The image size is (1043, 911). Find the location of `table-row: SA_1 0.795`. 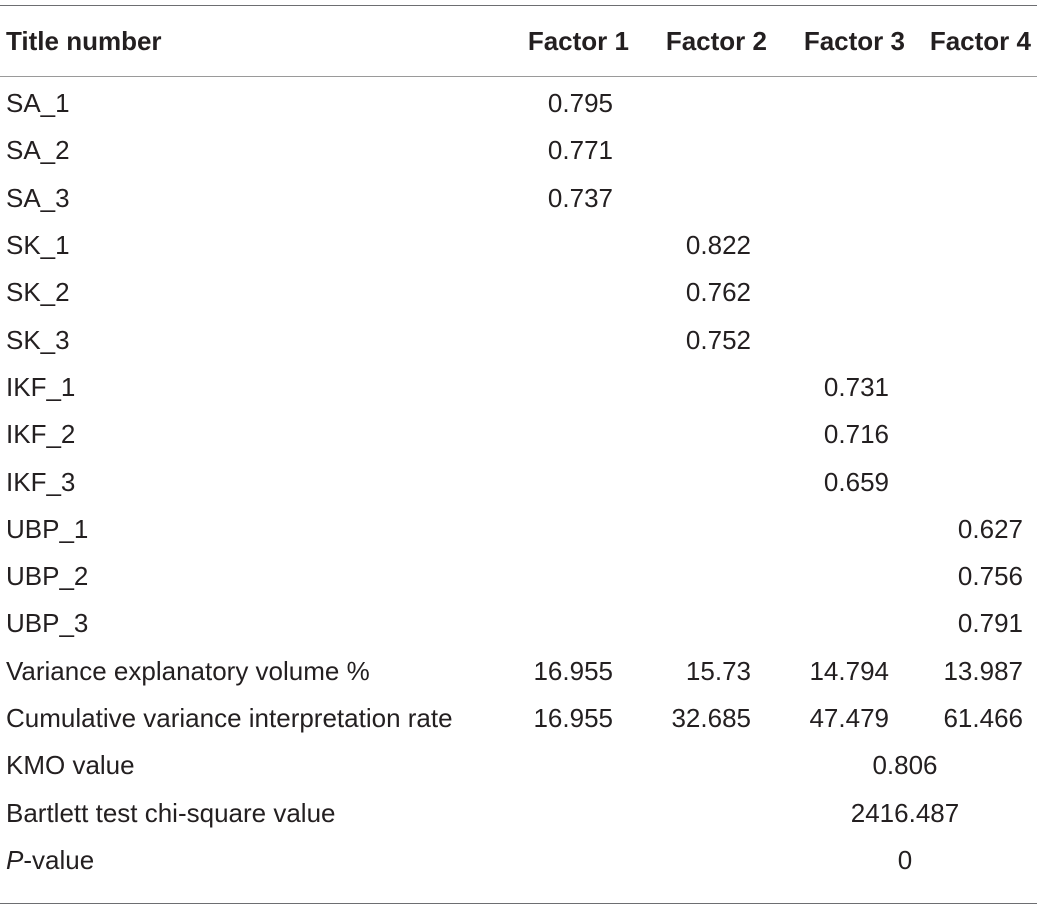

table-row: SA_1 0.795 is located at coordinates (518, 101).